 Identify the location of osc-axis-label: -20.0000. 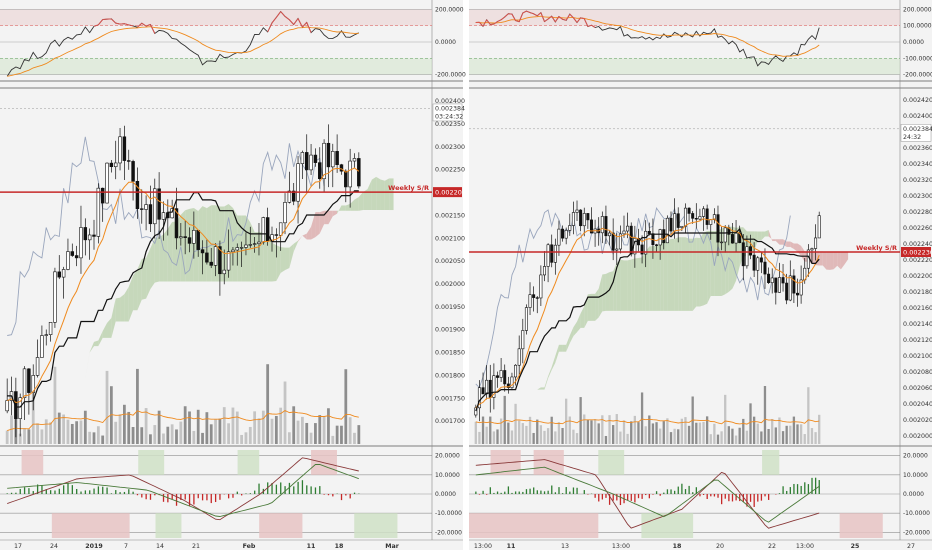
(916, 532).